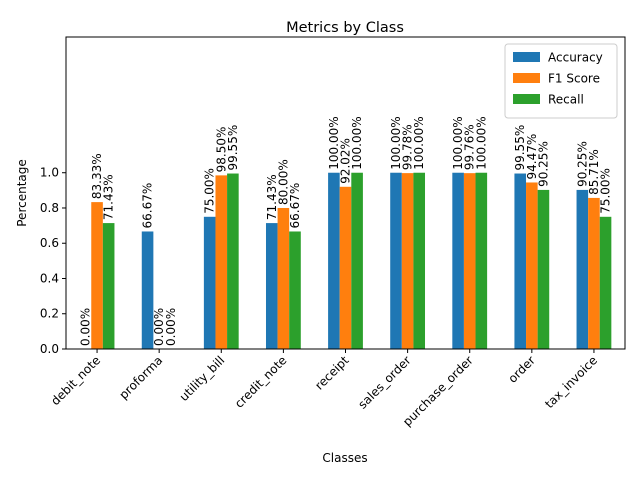  I want to click on bar-accuracy-receipt, so click(334, 260).